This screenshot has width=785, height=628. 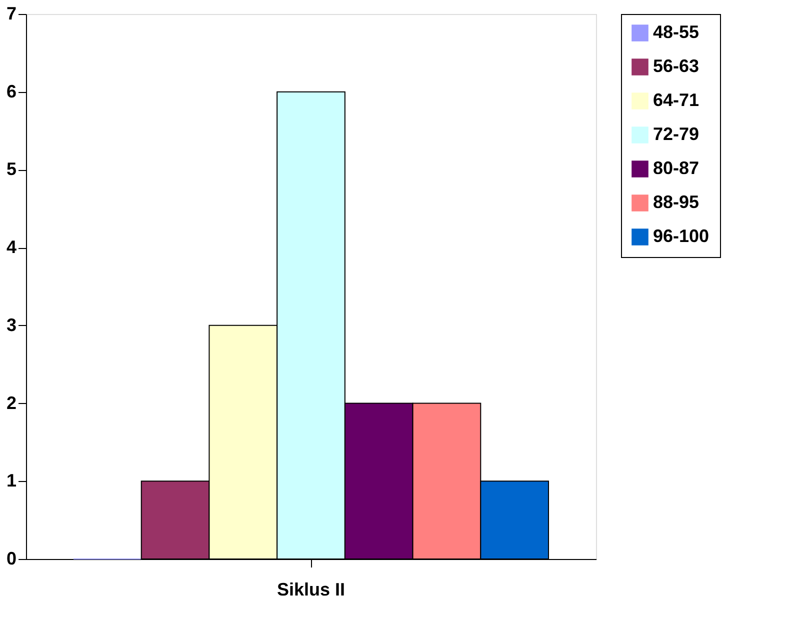 I want to click on y-tick-label: 0, so click(x=11, y=558).